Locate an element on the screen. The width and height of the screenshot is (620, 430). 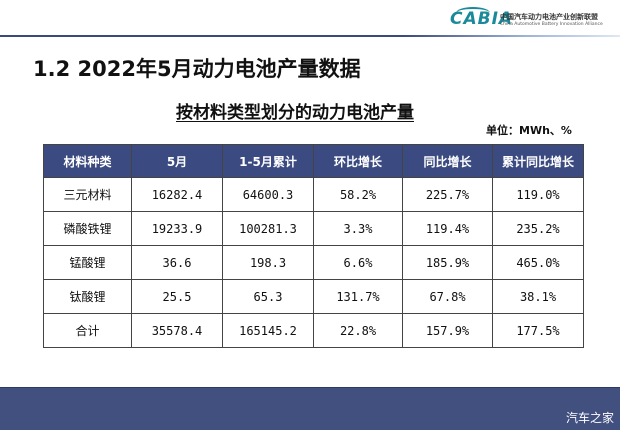
table-header-row: 材料种类 5月 1-5月累计 环比增长 同比增长 累计同比增长 is located at coordinates (313, 161).